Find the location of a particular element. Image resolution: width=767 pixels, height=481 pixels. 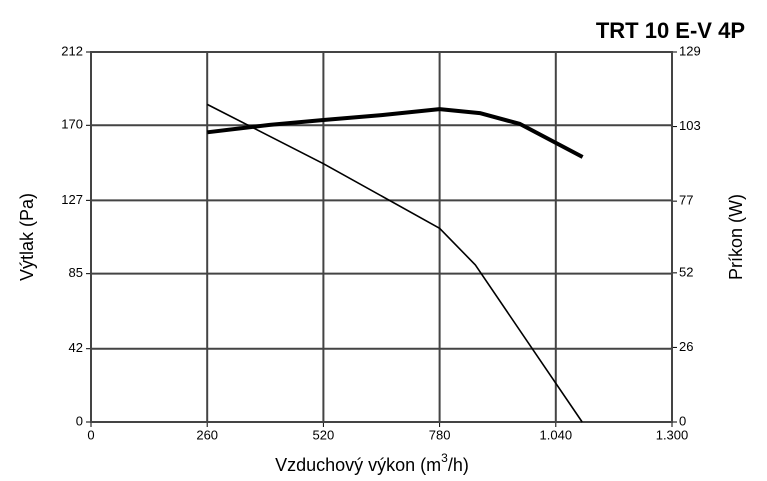

y2-axis-label: Príkon (W) is located at coordinates (736, 237).